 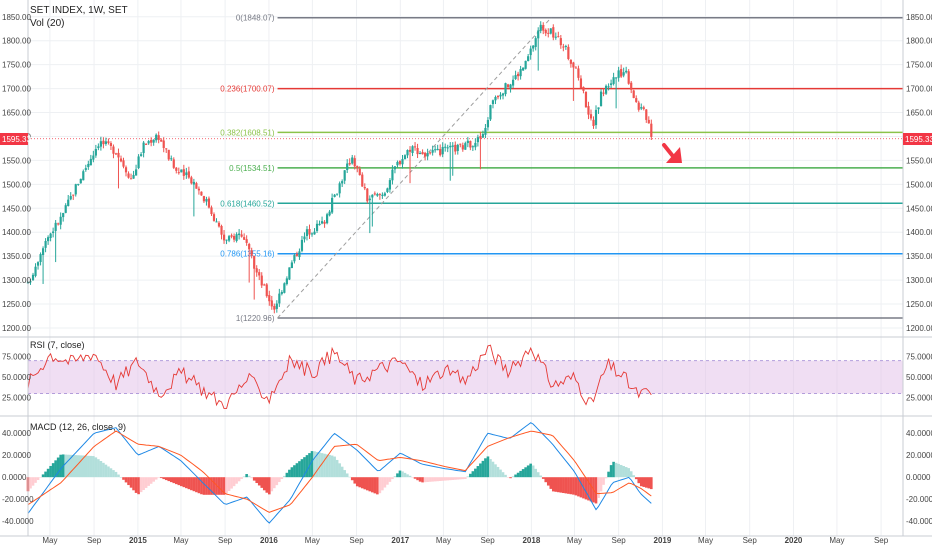 I want to click on price-tick-label-left: 1400.00, so click(x=16, y=232).